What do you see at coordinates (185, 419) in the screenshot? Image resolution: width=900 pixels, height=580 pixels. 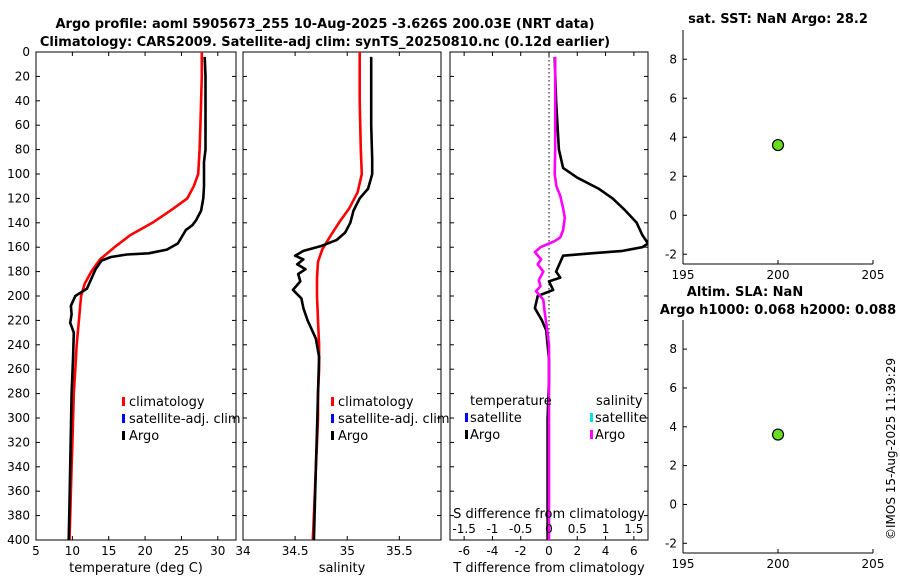 I see `temperature-legend-label: satellite-adj. clim` at bounding box center [185, 419].